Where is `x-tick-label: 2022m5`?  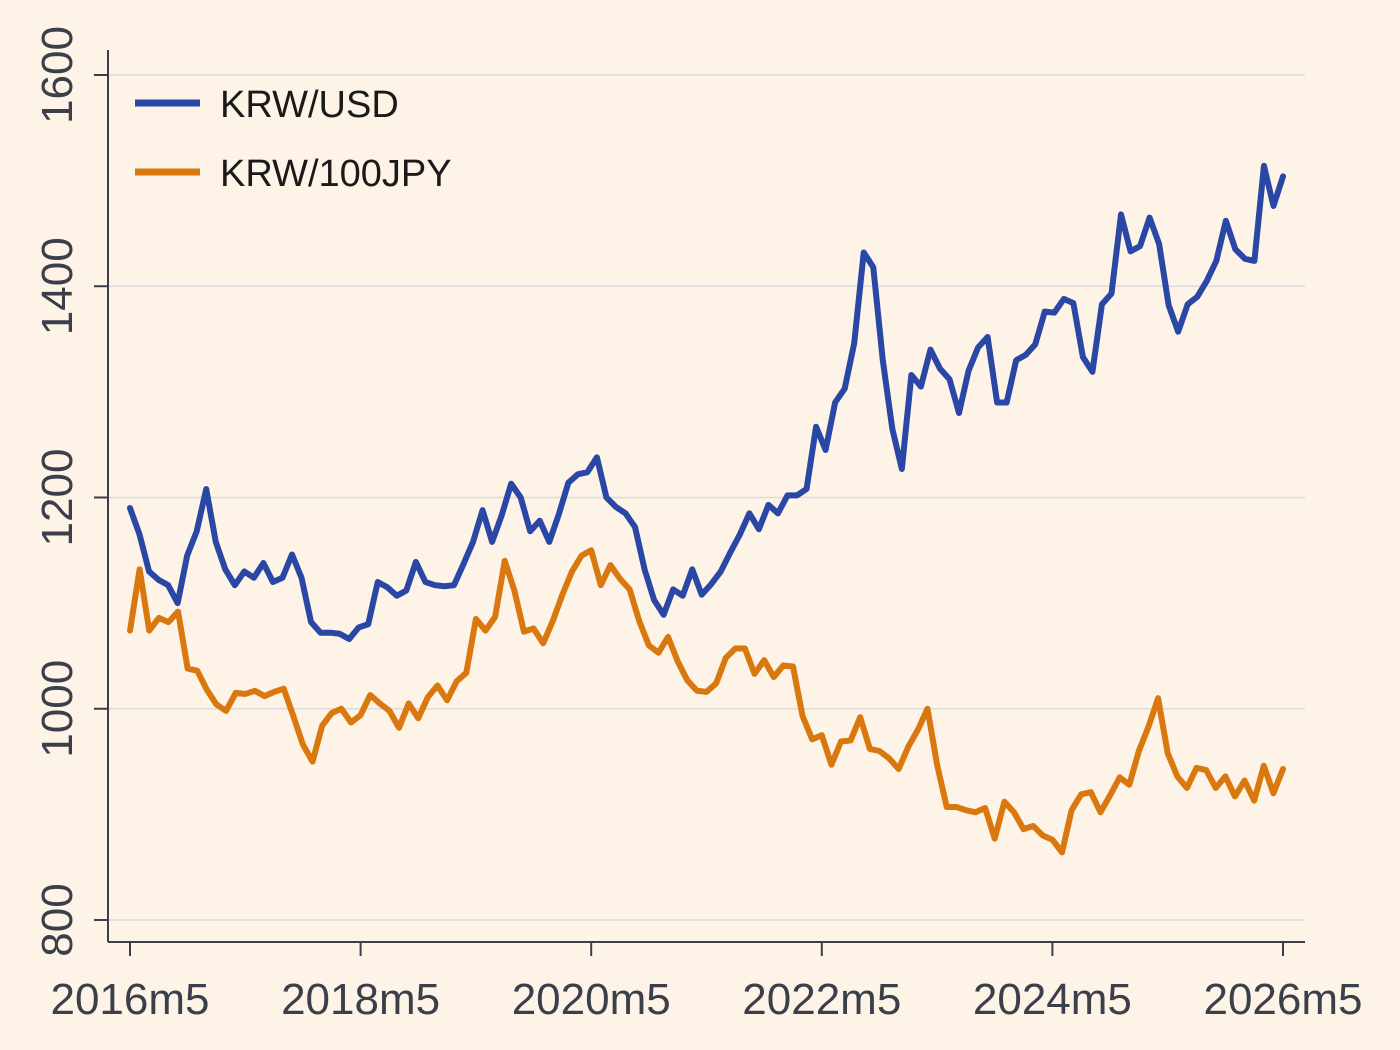
x-tick-label: 2022m5 is located at coordinates (821, 999).